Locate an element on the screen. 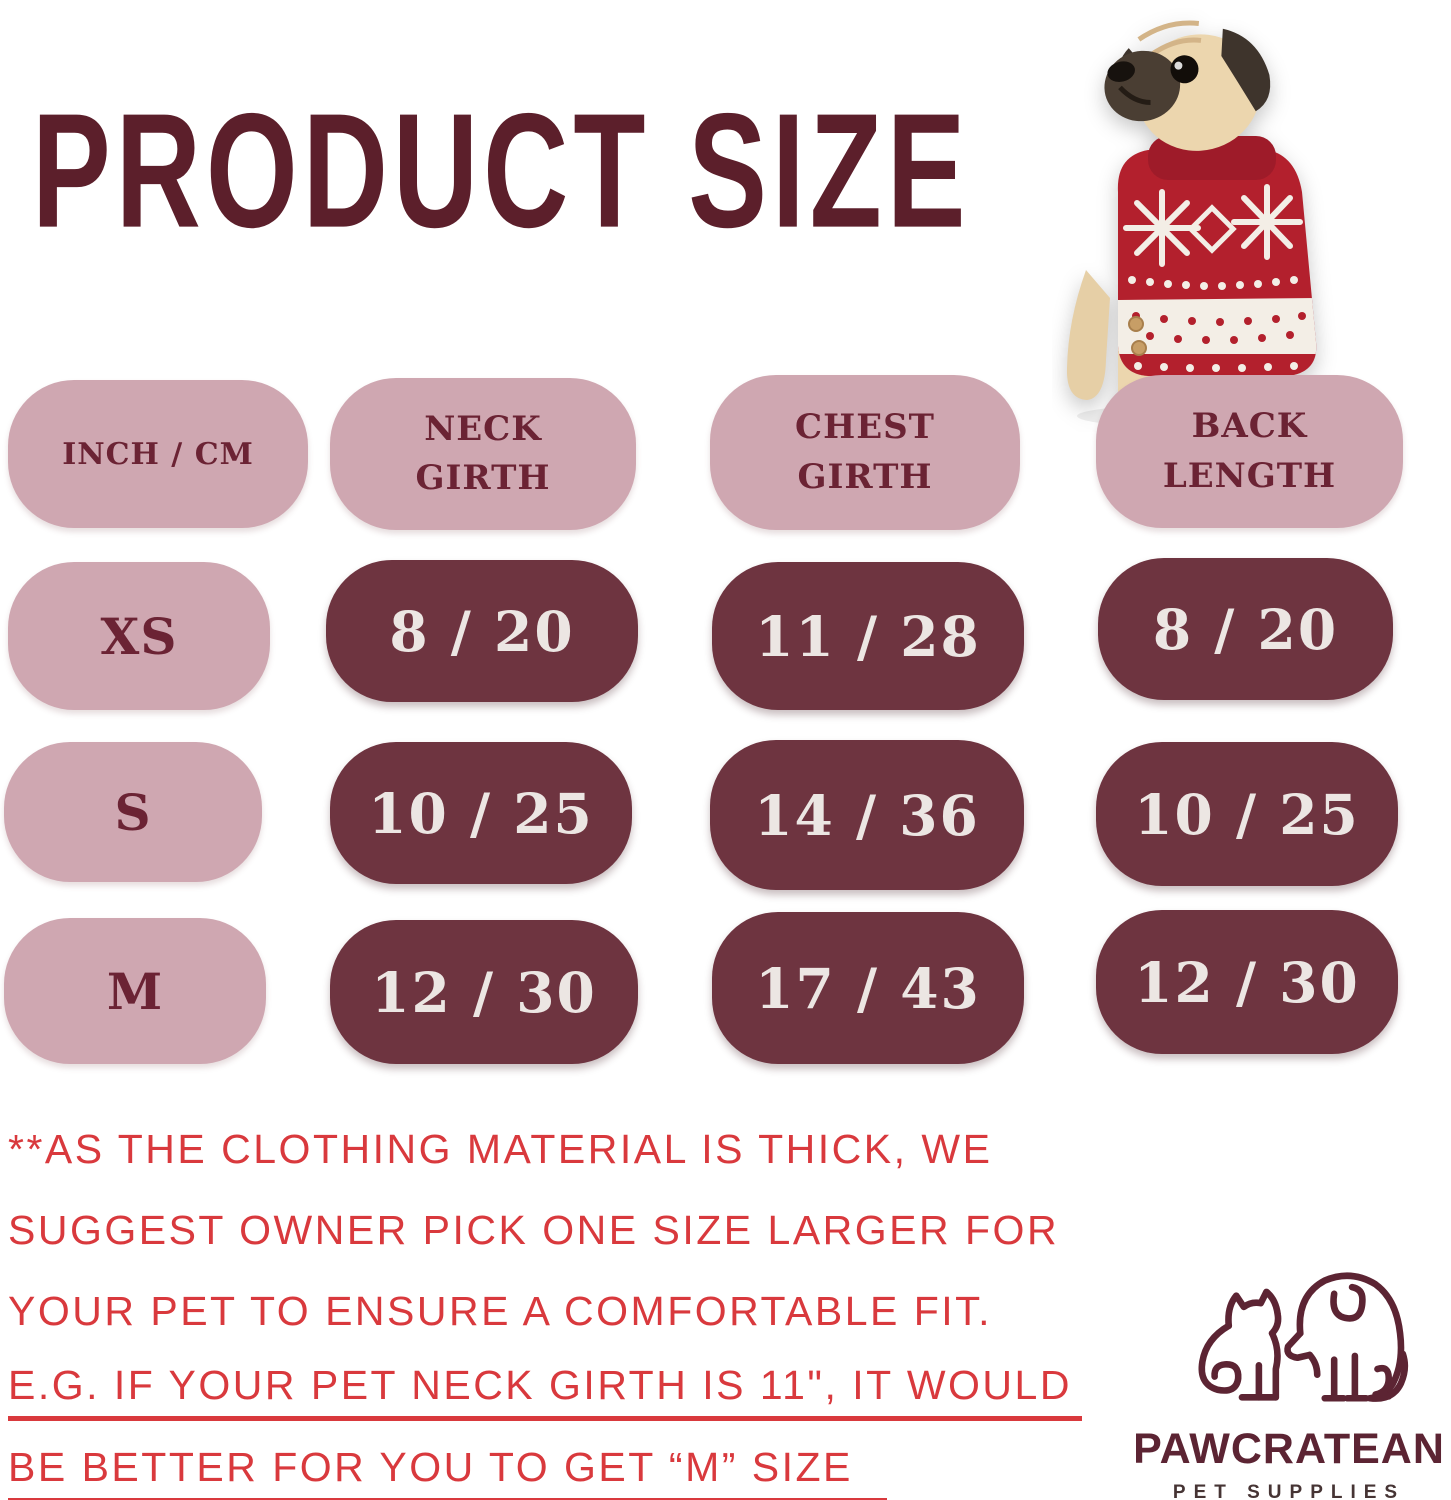 The width and height of the screenshot is (1451, 1500). note-line-5: BE BETTER FOR YOU TO GET “M” SIZE is located at coordinates (447, 1472).